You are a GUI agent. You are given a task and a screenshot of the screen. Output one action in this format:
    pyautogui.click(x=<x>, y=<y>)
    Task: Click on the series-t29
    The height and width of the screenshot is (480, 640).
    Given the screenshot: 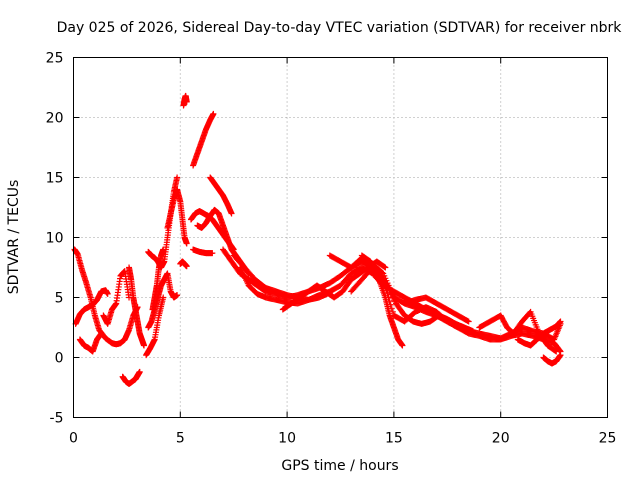 What is the action you would take?
    pyautogui.click(x=552, y=359)
    